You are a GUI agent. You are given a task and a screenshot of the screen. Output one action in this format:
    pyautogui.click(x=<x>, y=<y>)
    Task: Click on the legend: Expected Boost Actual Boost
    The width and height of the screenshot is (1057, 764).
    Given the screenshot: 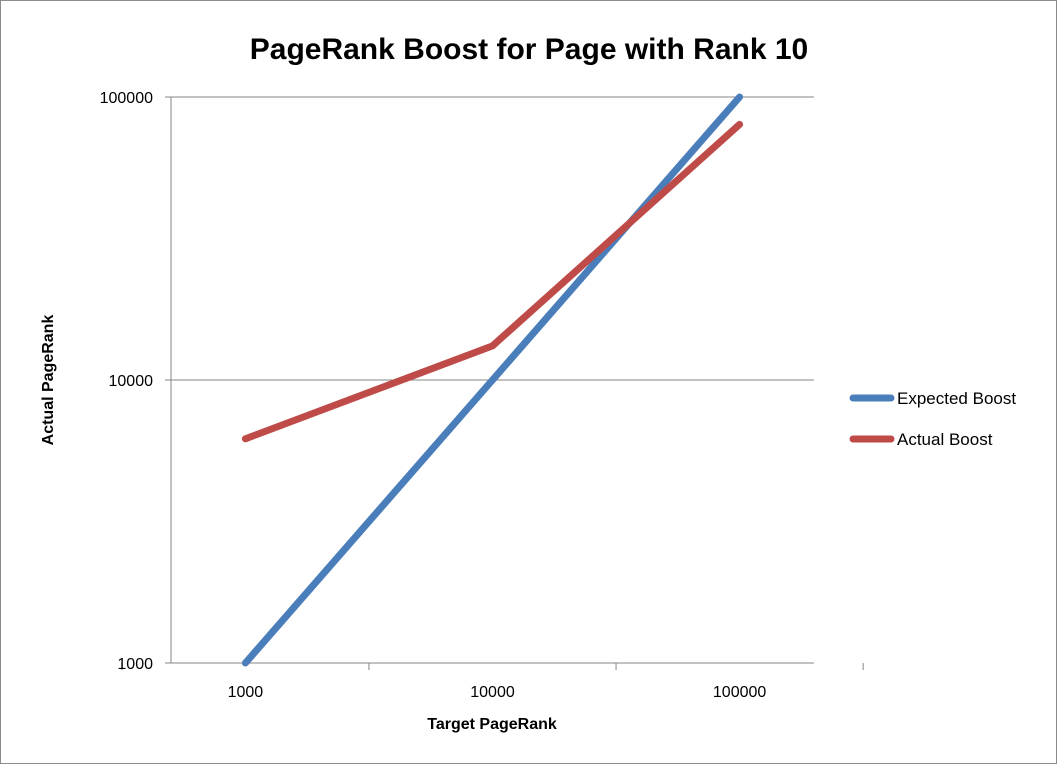 What is the action you would take?
    pyautogui.click(x=932, y=419)
    